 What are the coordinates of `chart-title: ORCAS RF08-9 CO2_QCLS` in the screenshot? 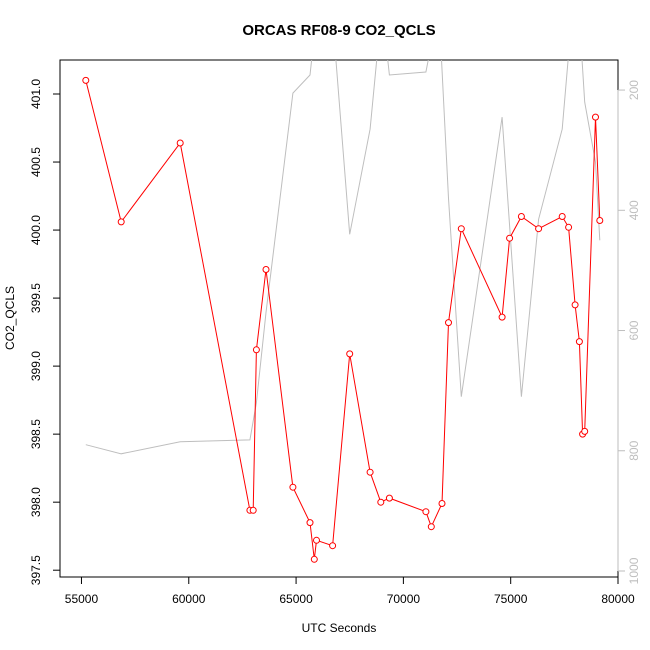 It's located at (338, 30).